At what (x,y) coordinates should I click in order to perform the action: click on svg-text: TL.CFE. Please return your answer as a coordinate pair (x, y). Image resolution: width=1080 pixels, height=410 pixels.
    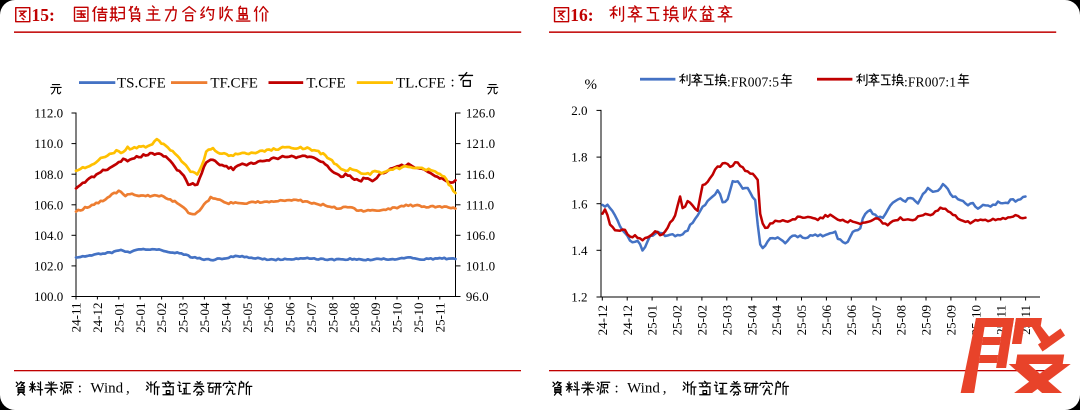
    Looking at the image, I should click on (421, 83).